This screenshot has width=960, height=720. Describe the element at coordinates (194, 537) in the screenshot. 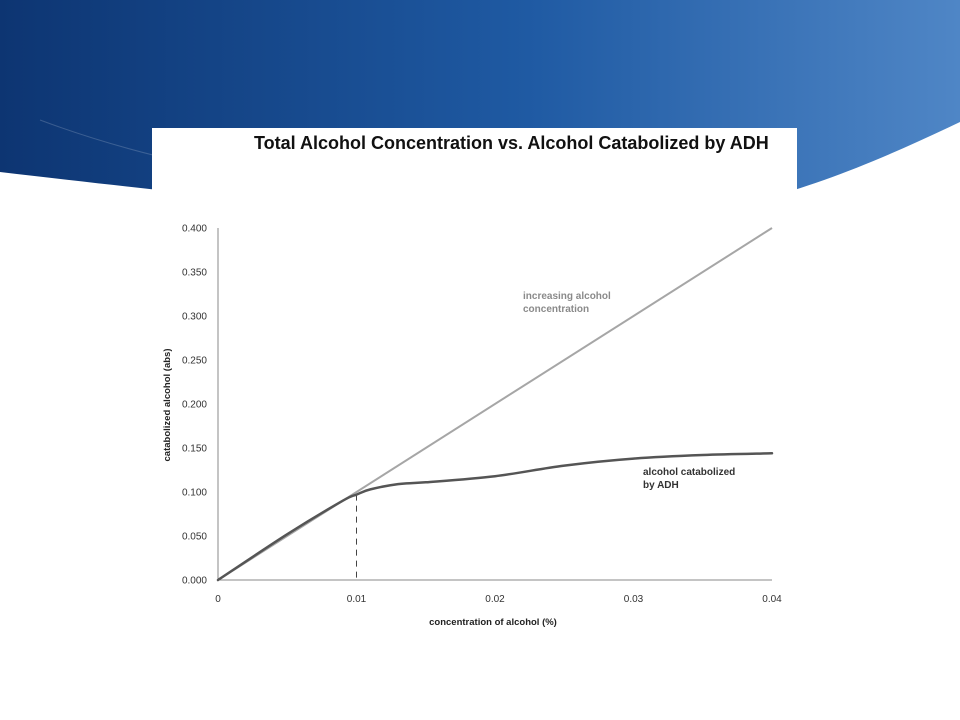

I see `y-tick-label: 0.050` at that location.